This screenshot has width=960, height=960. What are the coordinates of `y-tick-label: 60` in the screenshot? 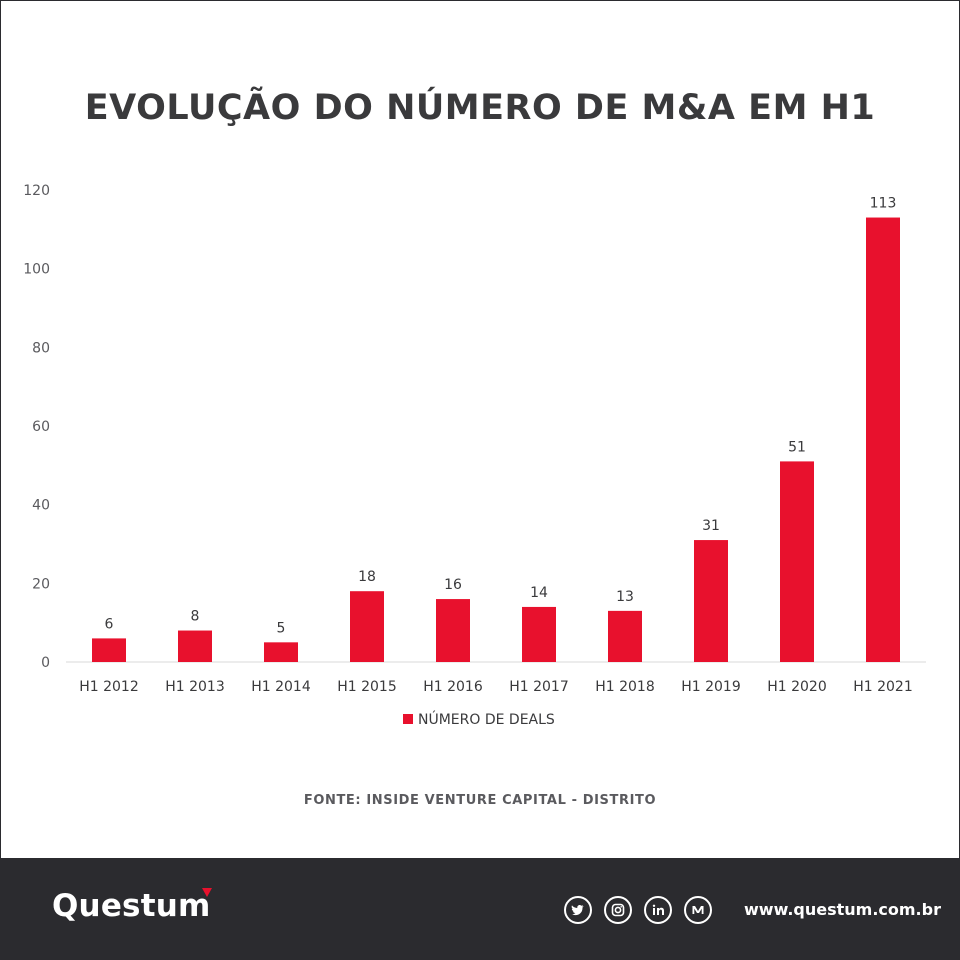 It's located at (41, 427).